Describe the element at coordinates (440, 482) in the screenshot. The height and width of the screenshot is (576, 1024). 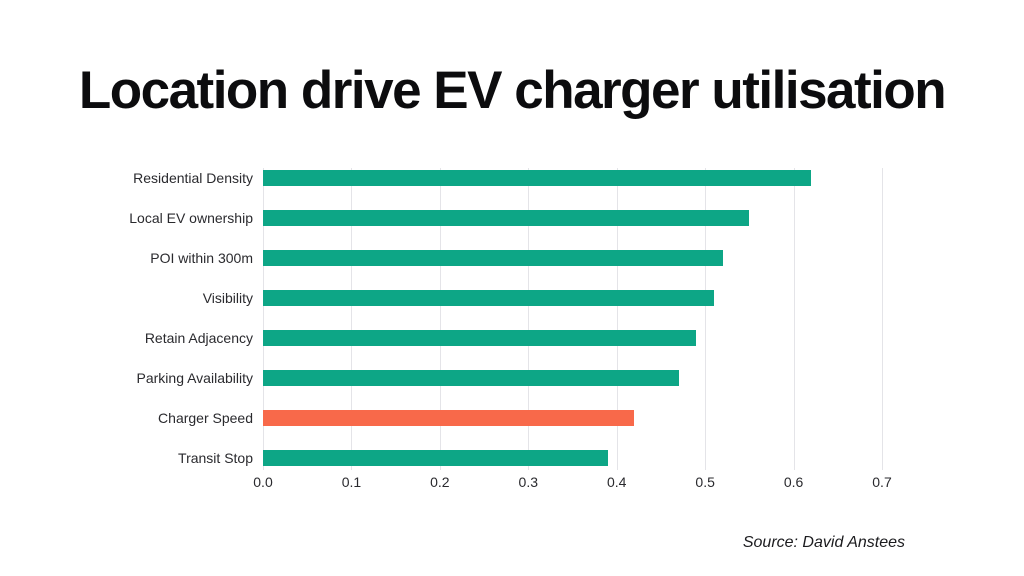
I see `x-tick-label: 0.2` at that location.